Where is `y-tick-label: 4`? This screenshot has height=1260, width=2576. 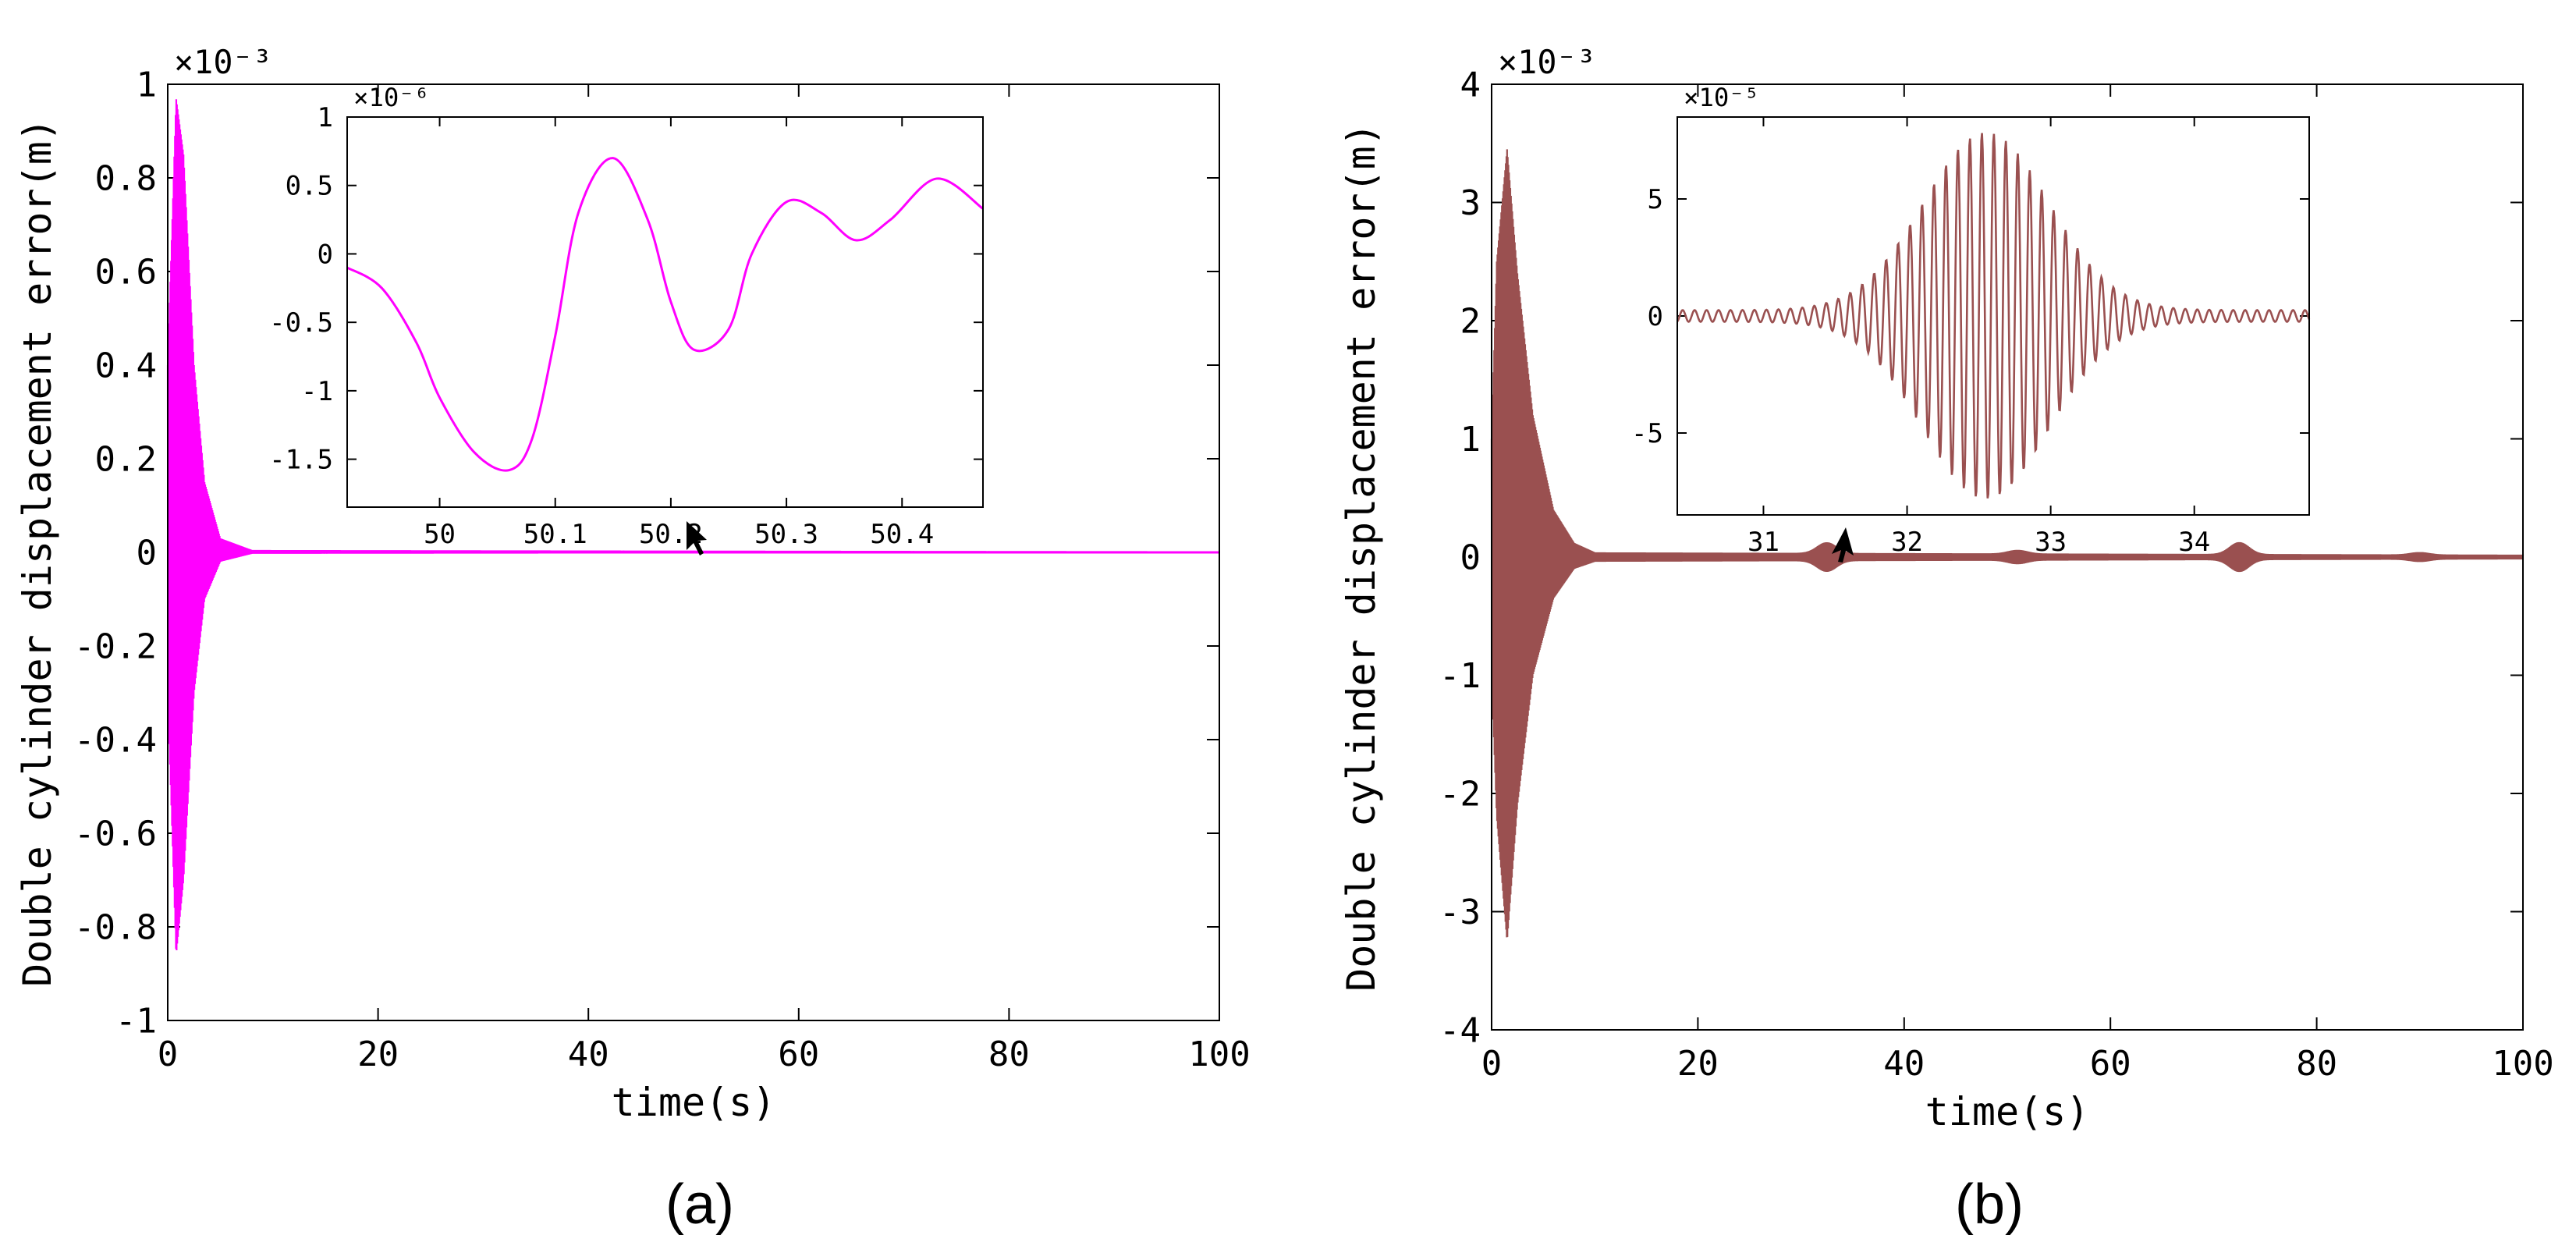 y-tick-label: 4 is located at coordinates (1470, 85).